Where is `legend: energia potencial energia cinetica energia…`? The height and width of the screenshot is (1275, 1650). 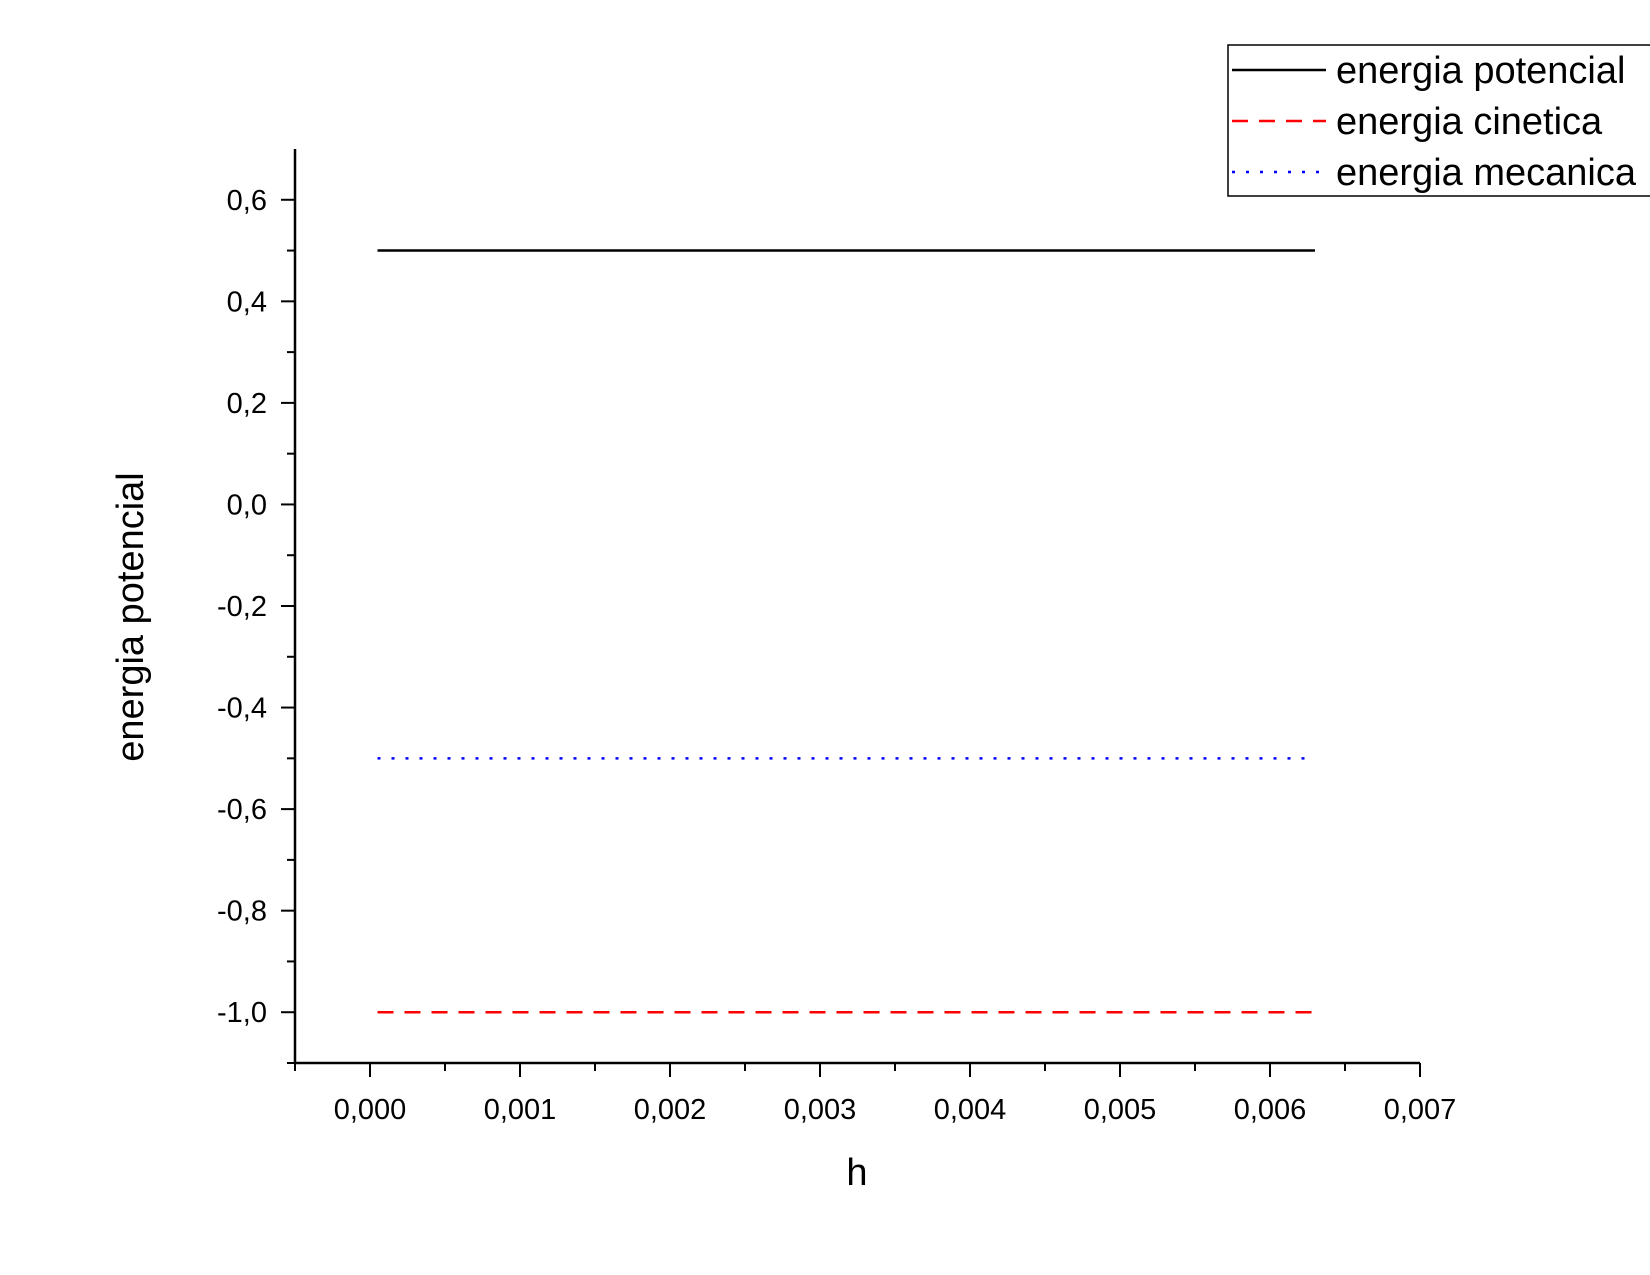
legend: energia potencial energia cinetica energia… is located at coordinates (1438, 120).